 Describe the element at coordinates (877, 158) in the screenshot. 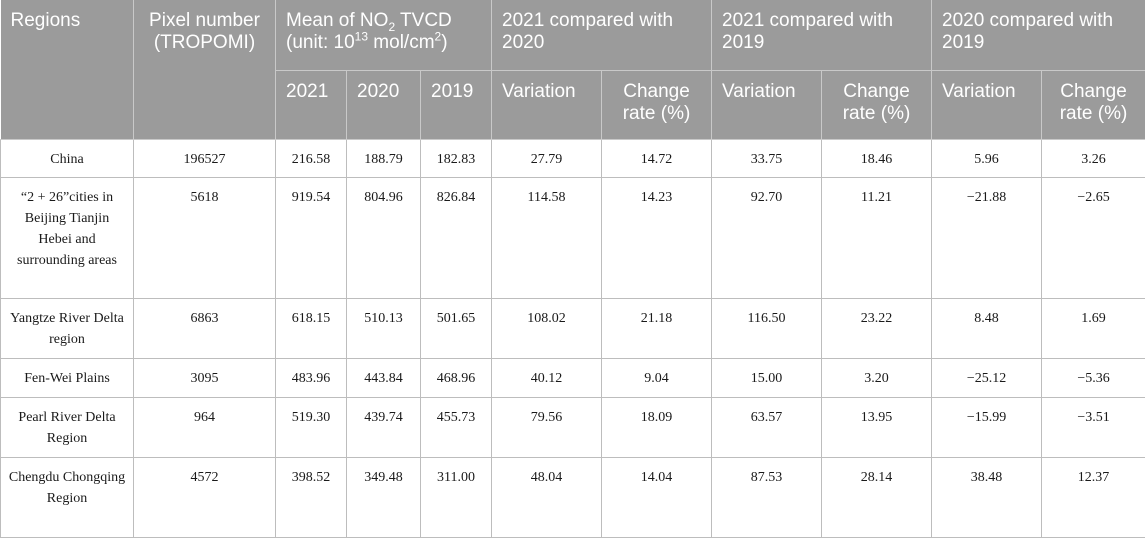

I see `cell-rate-2021-2019: 18.46` at that location.